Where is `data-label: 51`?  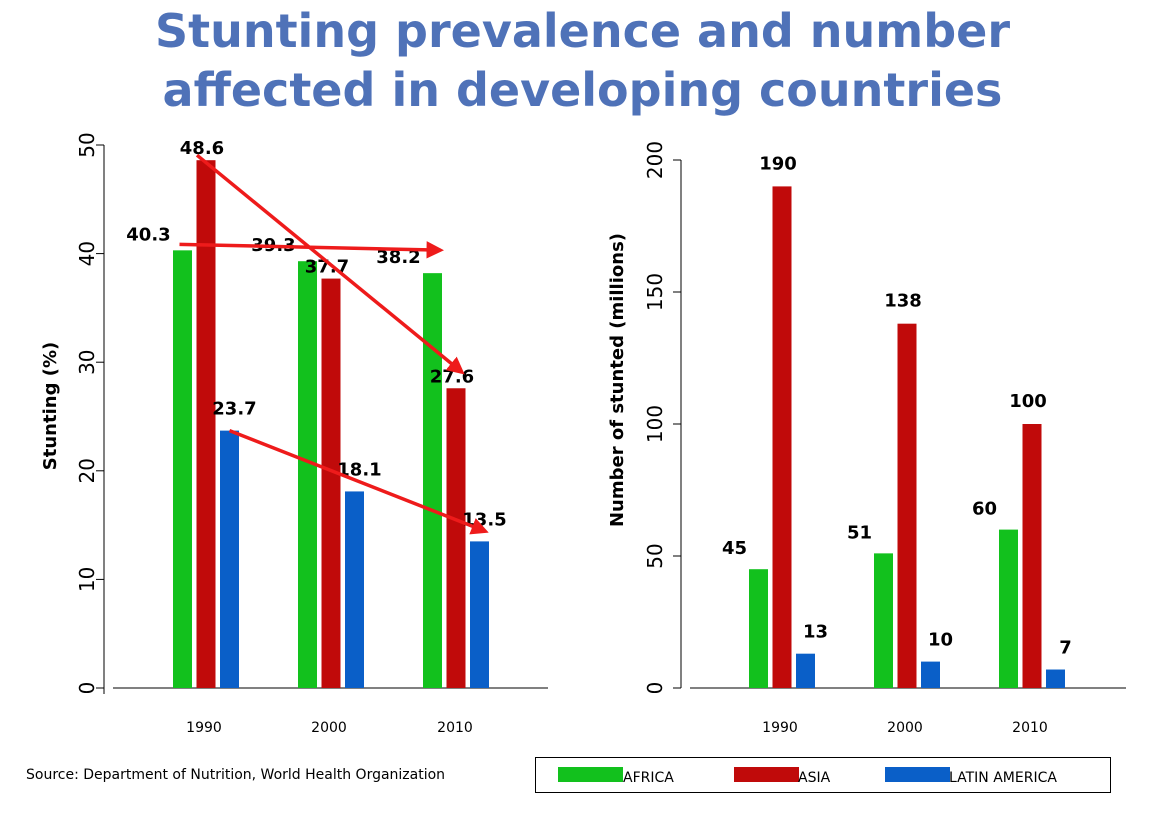 data-label: 51 is located at coordinates (859, 532).